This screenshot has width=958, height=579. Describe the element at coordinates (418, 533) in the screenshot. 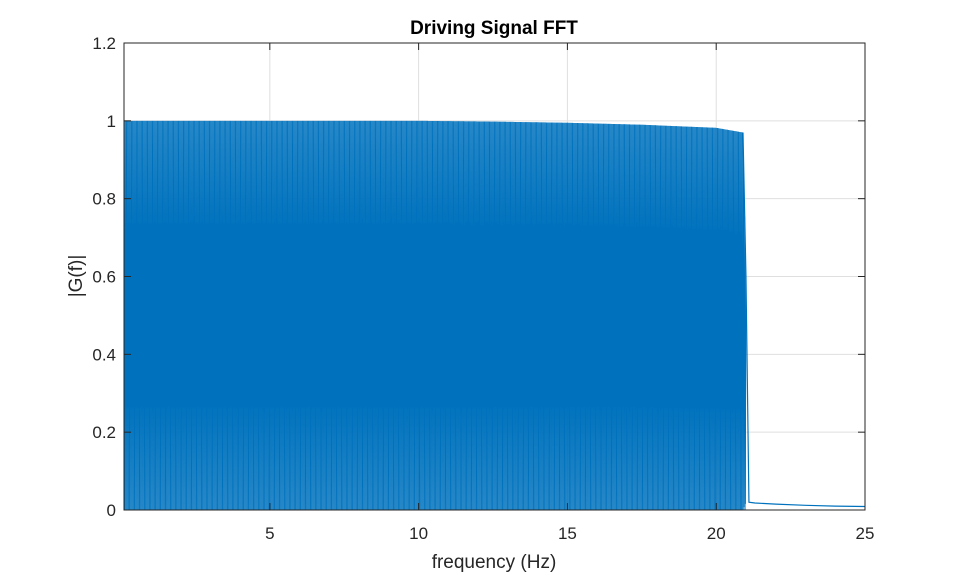

I see `x-tick-label: 10` at that location.